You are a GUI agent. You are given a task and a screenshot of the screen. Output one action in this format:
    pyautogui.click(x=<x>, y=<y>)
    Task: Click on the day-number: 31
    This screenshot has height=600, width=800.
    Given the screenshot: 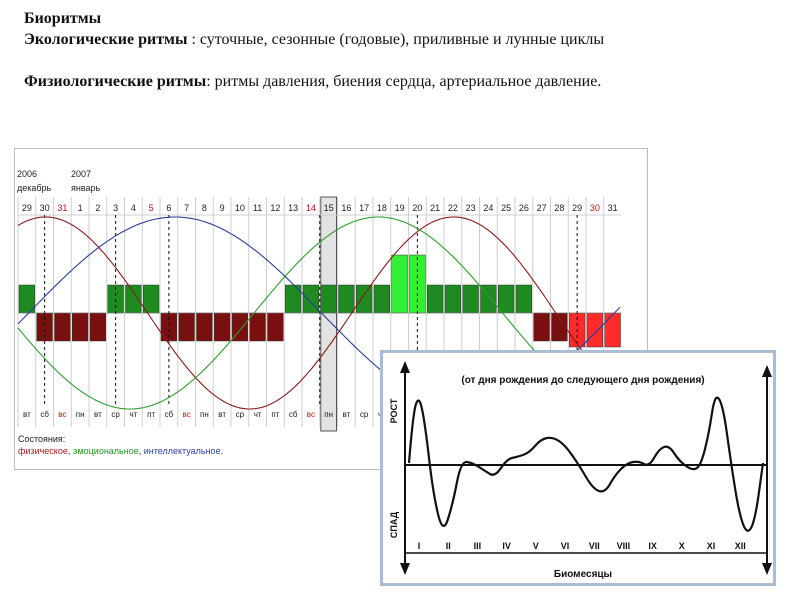 What is the action you would take?
    pyautogui.click(x=613, y=208)
    